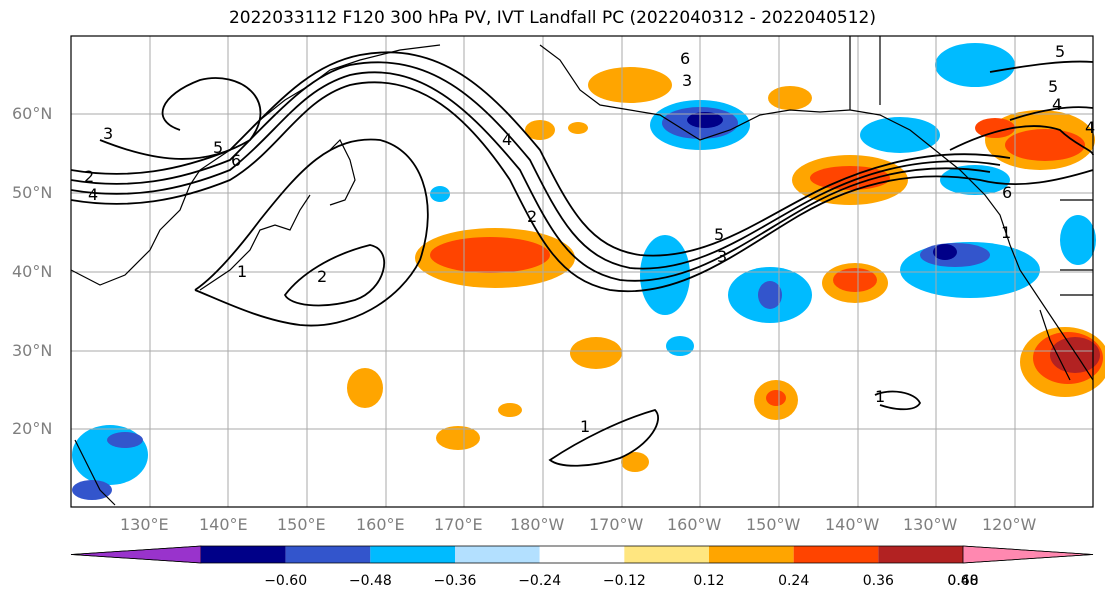 The image size is (1105, 601). Describe the element at coordinates (458, 438) in the screenshot. I see `pos-anomaly-sub5` at that location.